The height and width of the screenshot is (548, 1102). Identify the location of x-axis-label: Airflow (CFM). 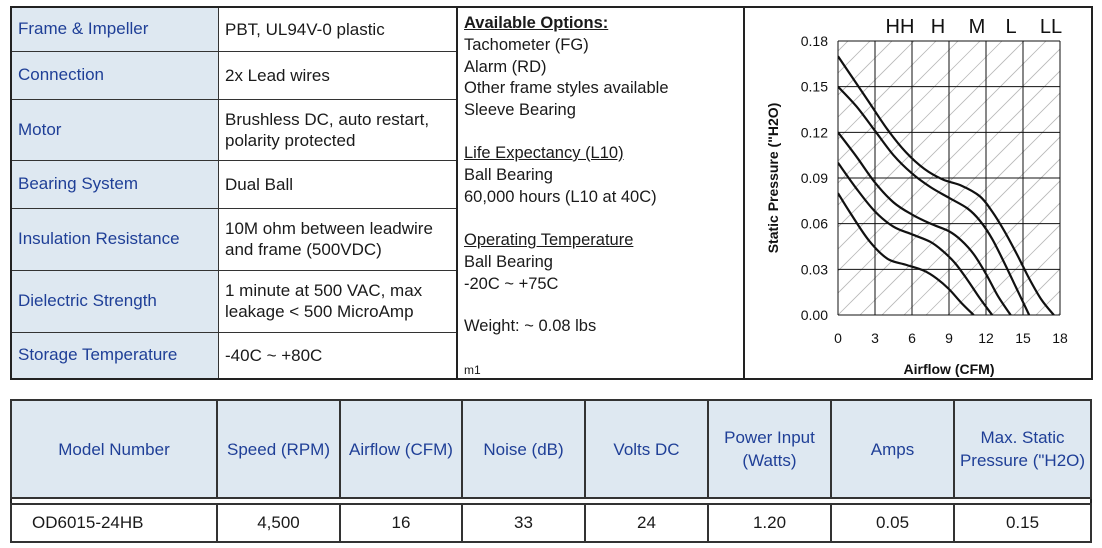
(949, 369).